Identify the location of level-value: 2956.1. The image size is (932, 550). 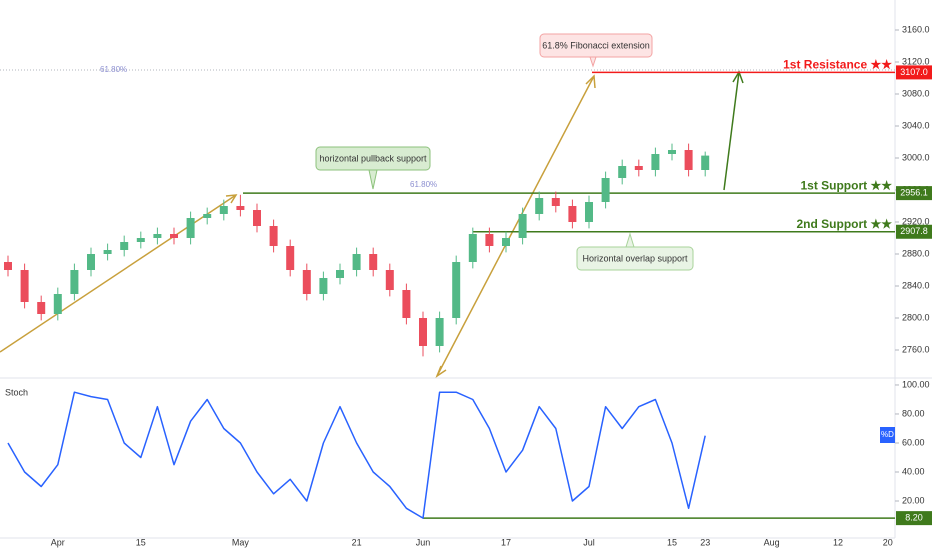
(914, 192).